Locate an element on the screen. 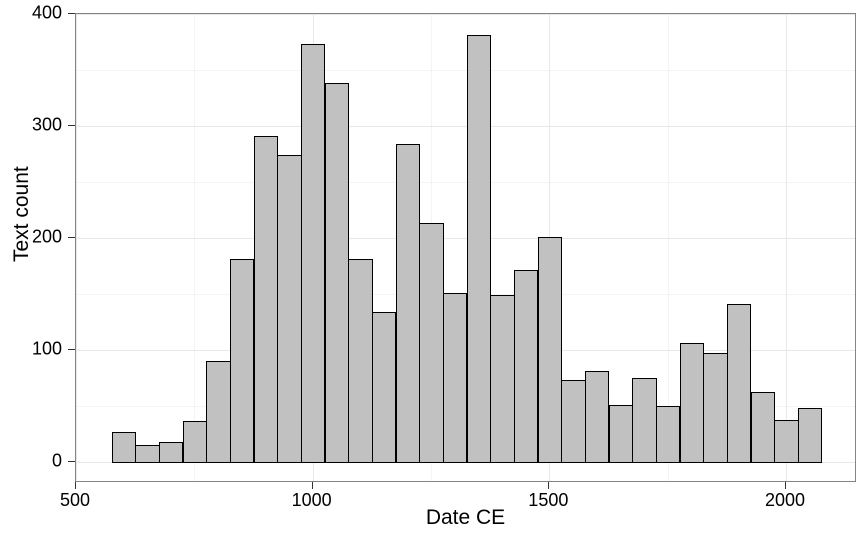  y-tick-label: 0 is located at coordinates (56, 460).